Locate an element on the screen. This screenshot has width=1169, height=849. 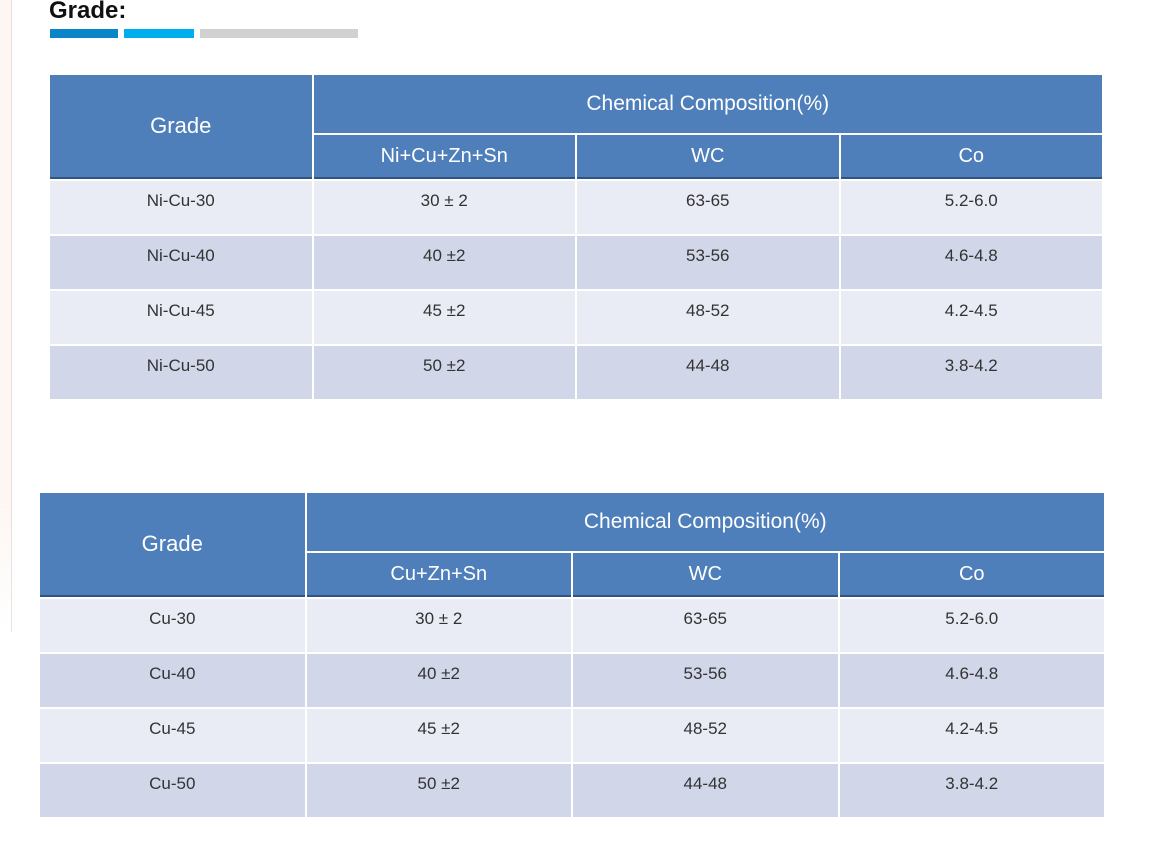
cell-grade: Cu-40 is located at coordinates (172, 680).